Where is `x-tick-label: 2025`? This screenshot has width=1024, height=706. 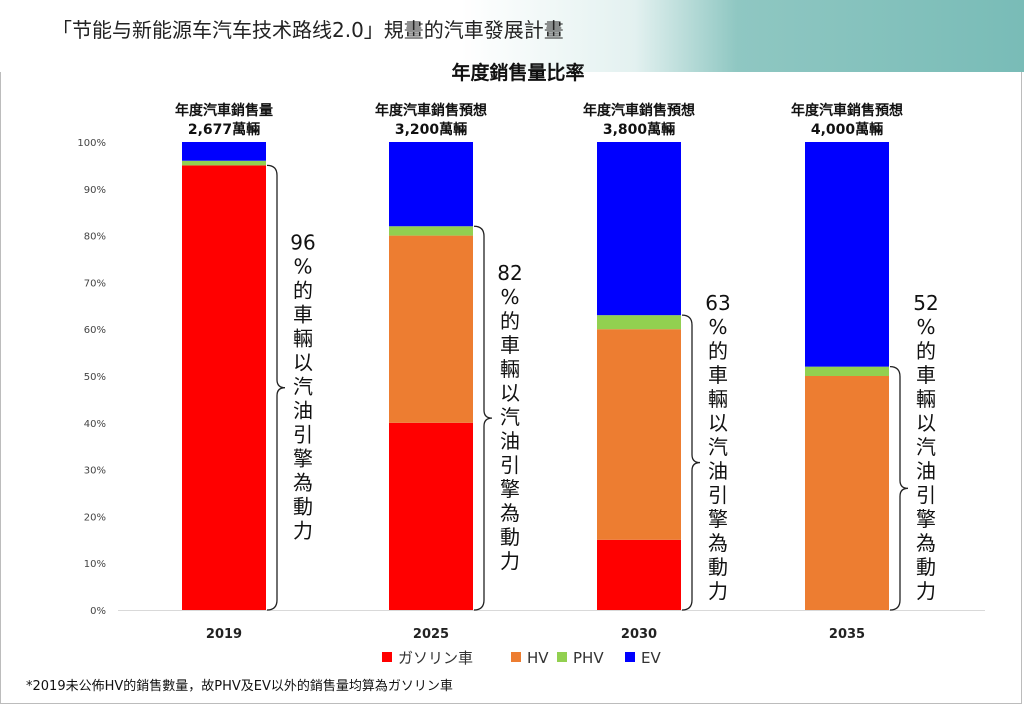
x-tick-label: 2025 is located at coordinates (431, 634).